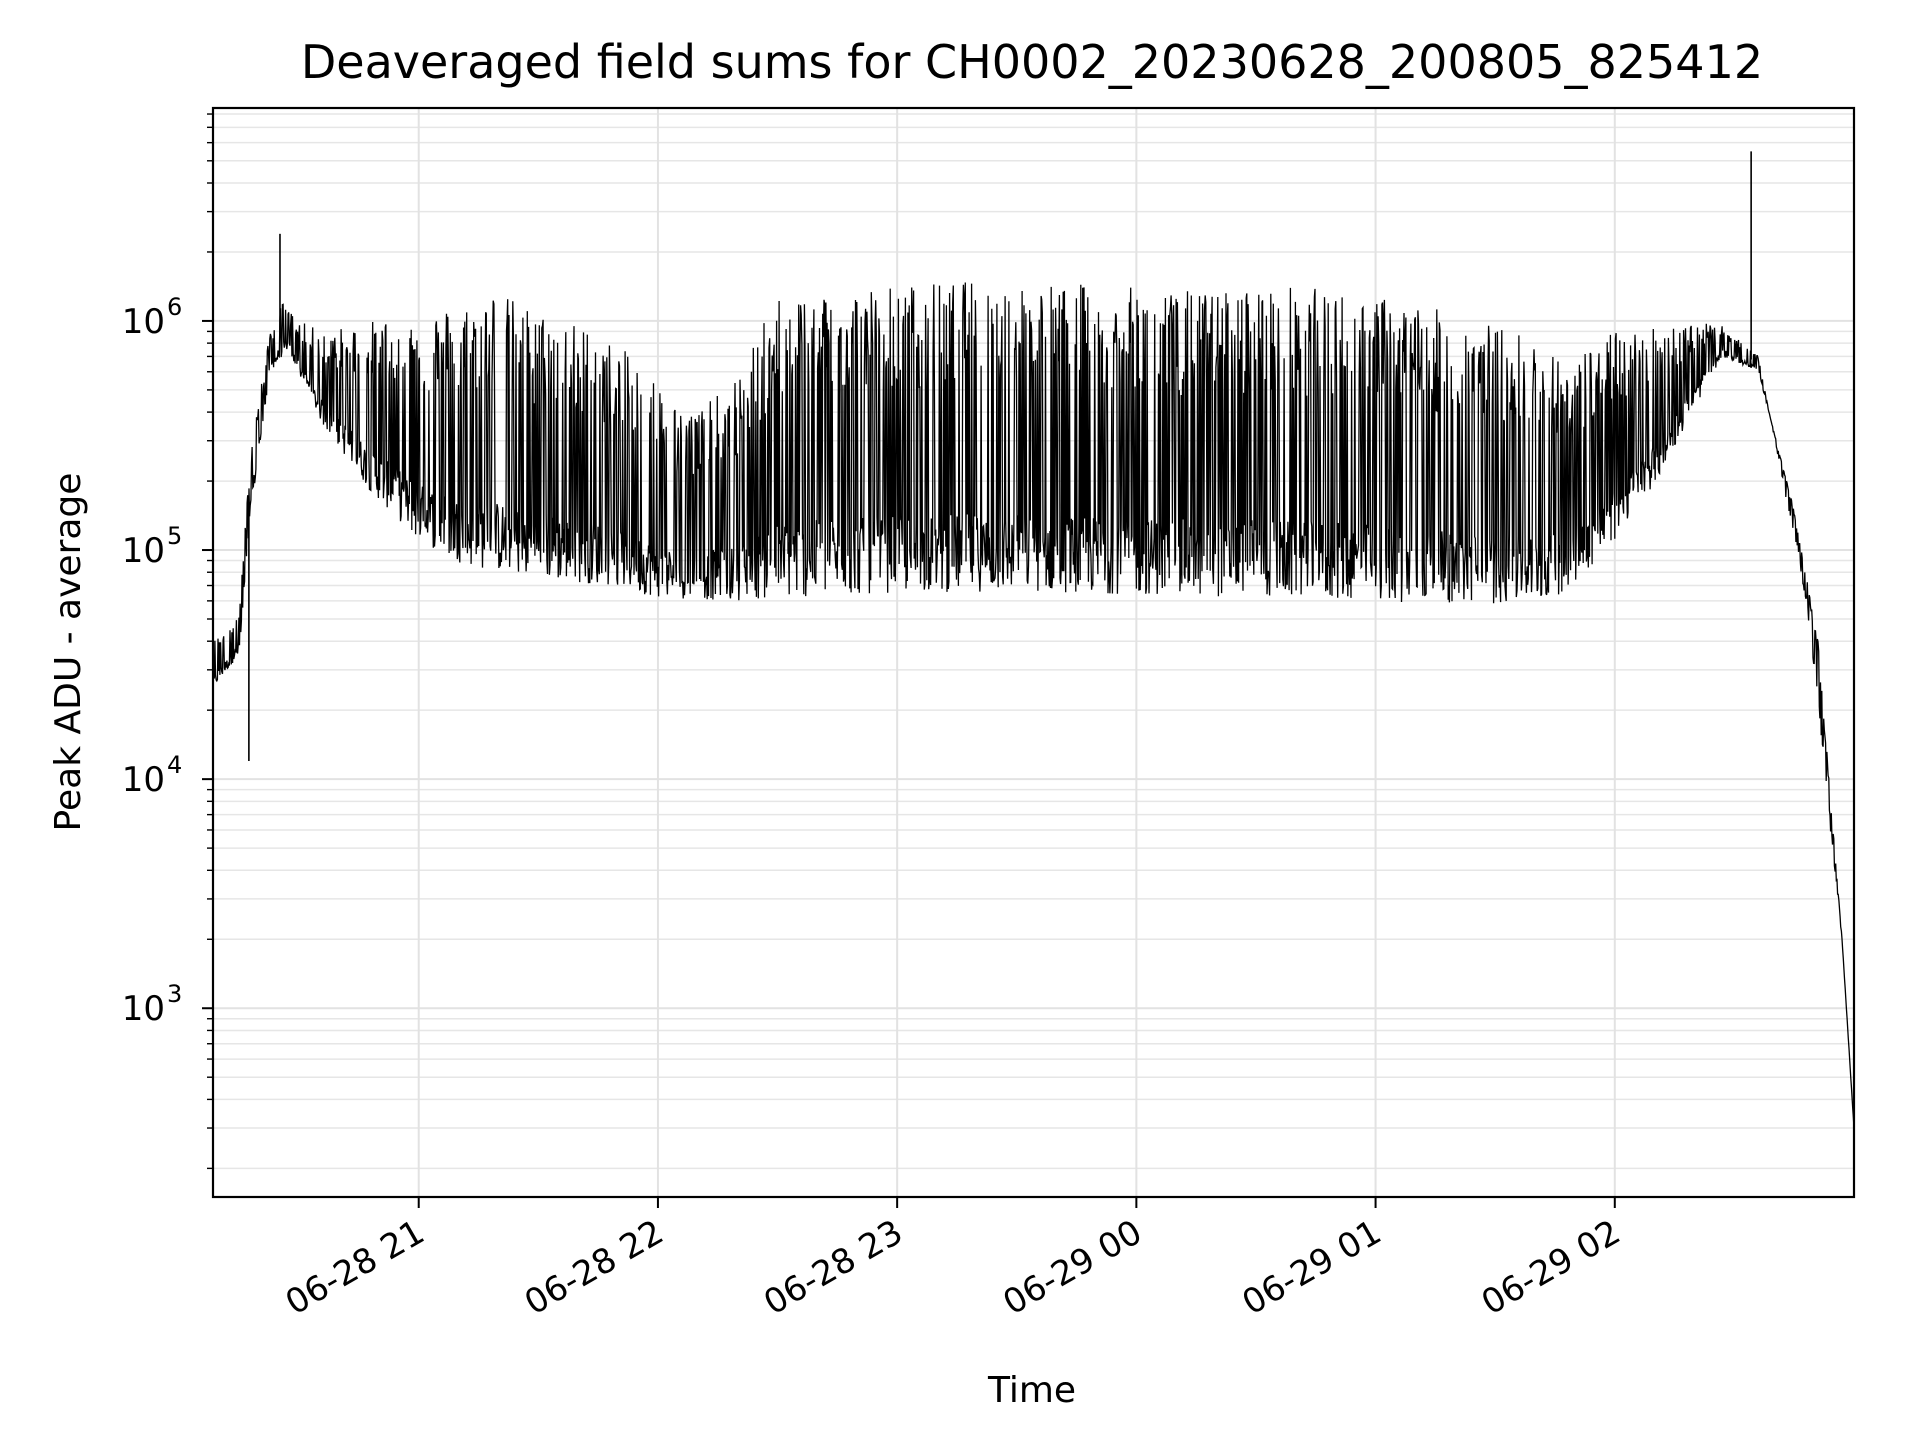 The width and height of the screenshot is (1920, 1440). I want to click on y-tick-exponent: 6, so click(174, 307).